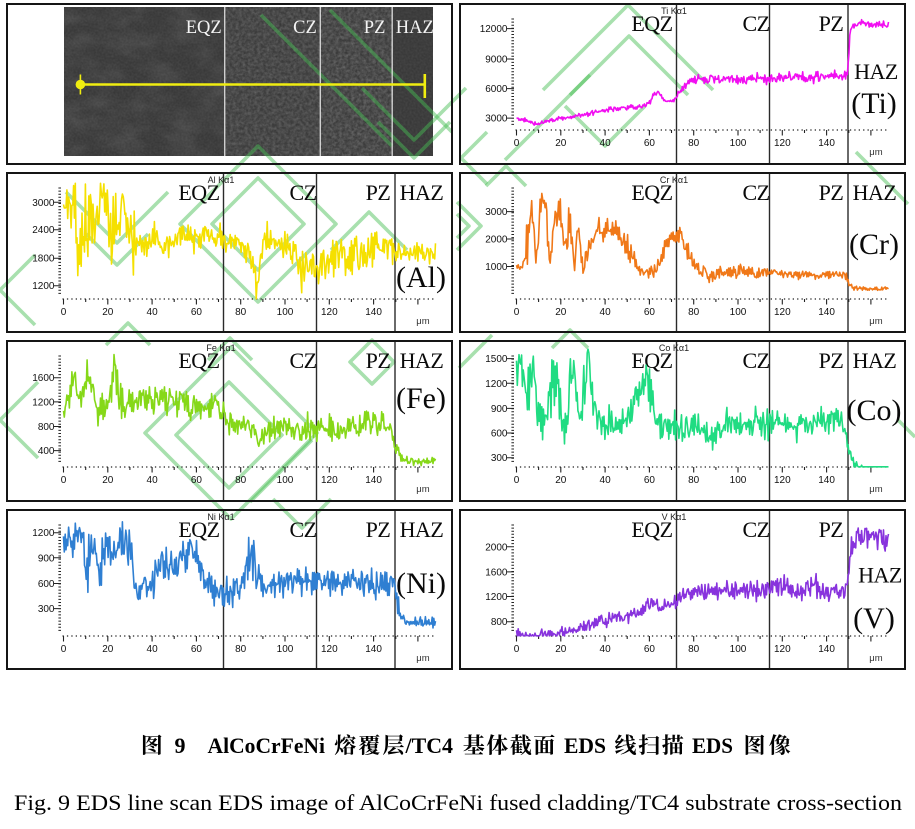  What do you see at coordinates (674, 348) in the screenshot?
I see `svg-text: Co Kα1` at bounding box center [674, 348].